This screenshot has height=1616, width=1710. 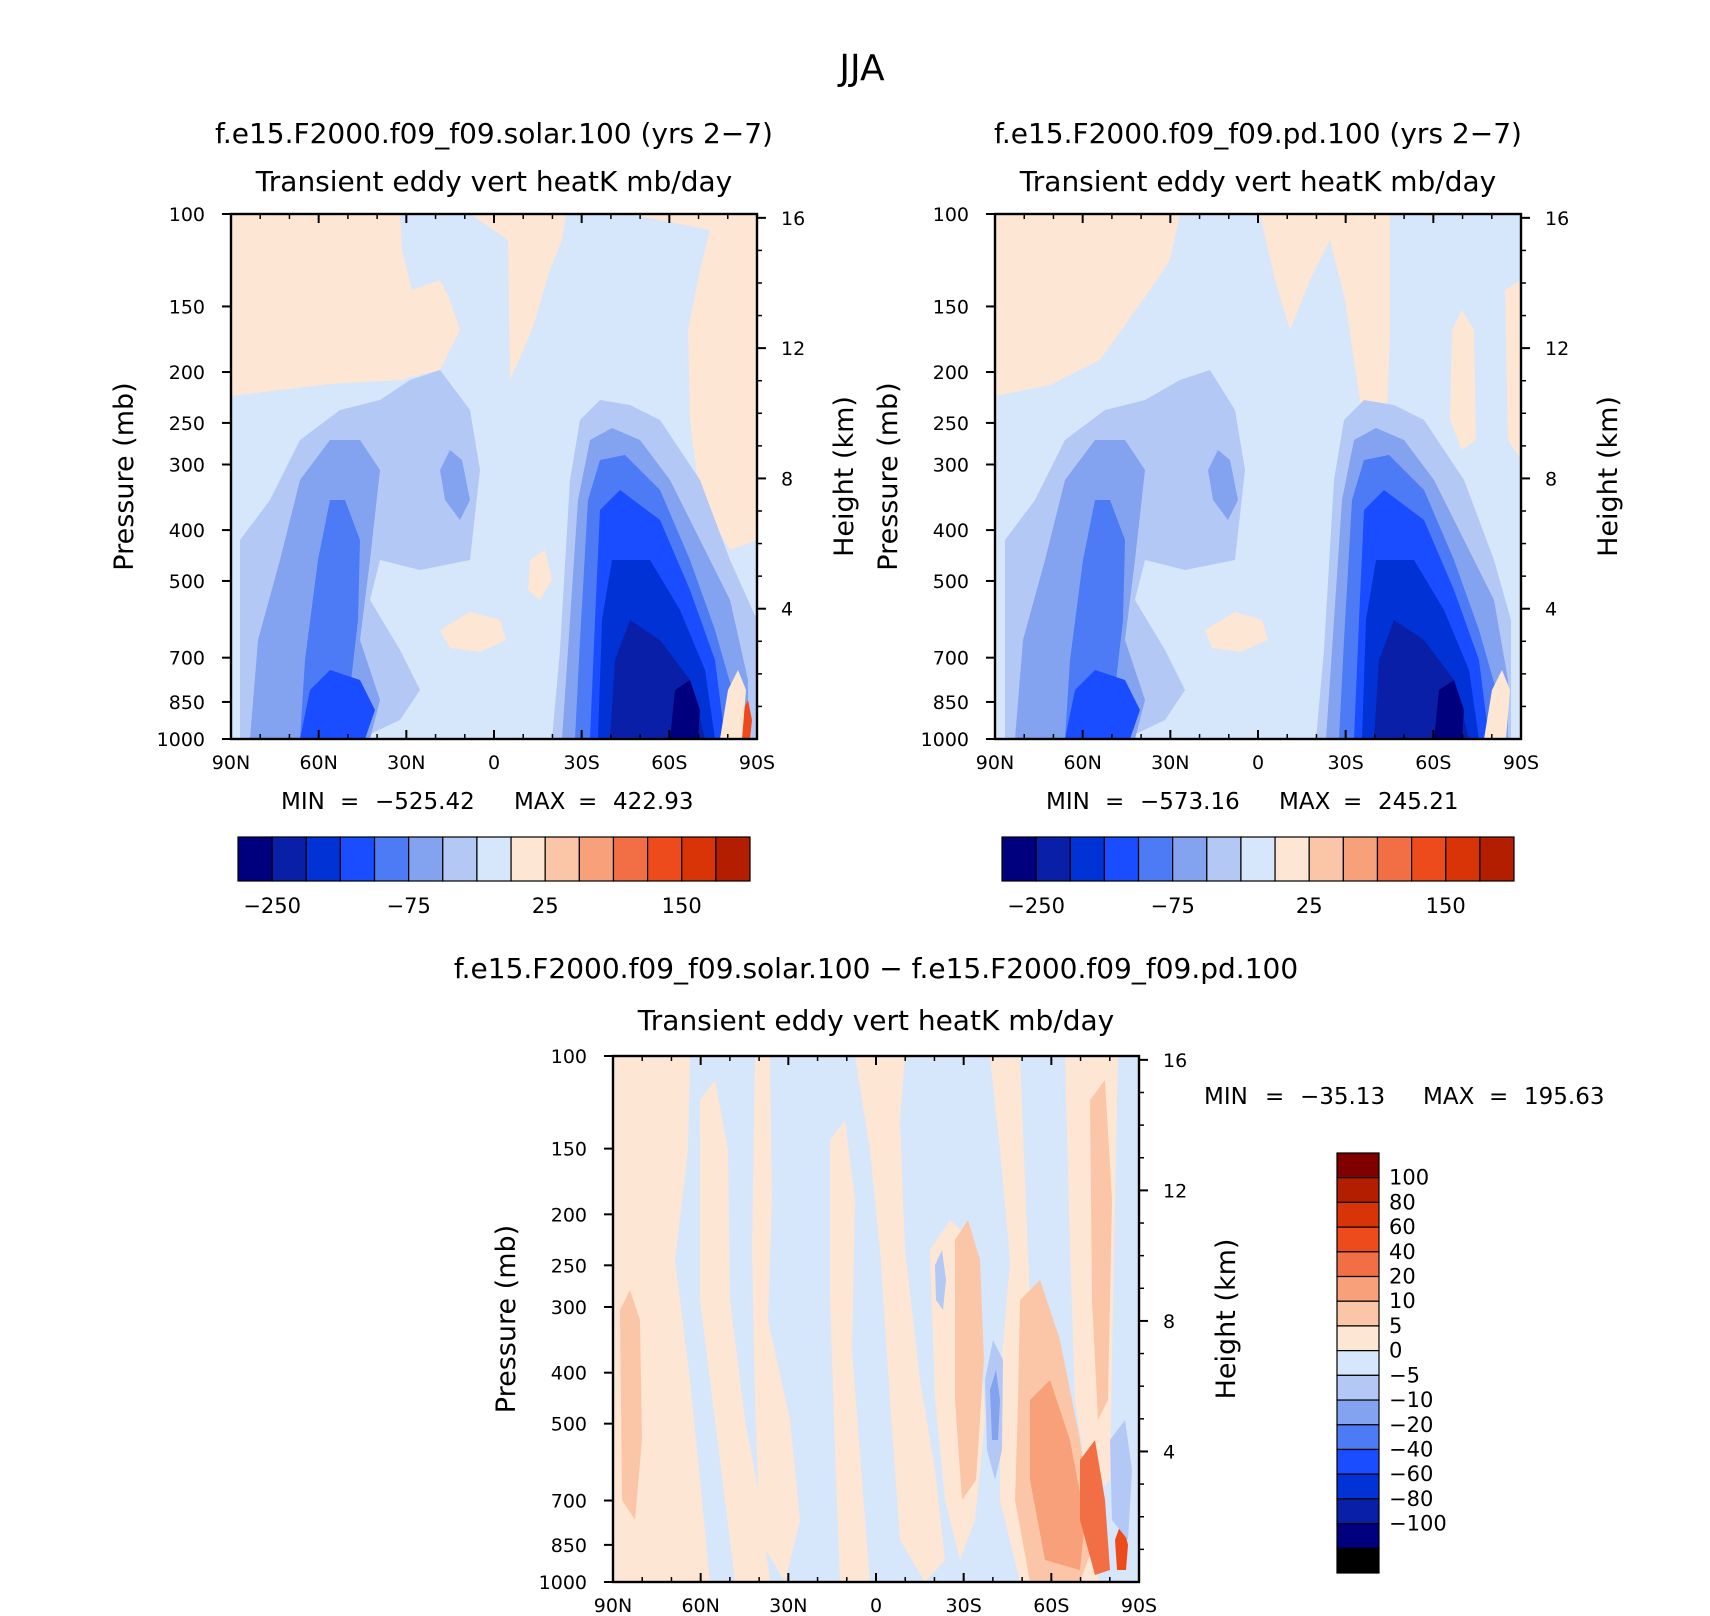 I want to click on y-tick-label: 850, so click(x=187, y=703).